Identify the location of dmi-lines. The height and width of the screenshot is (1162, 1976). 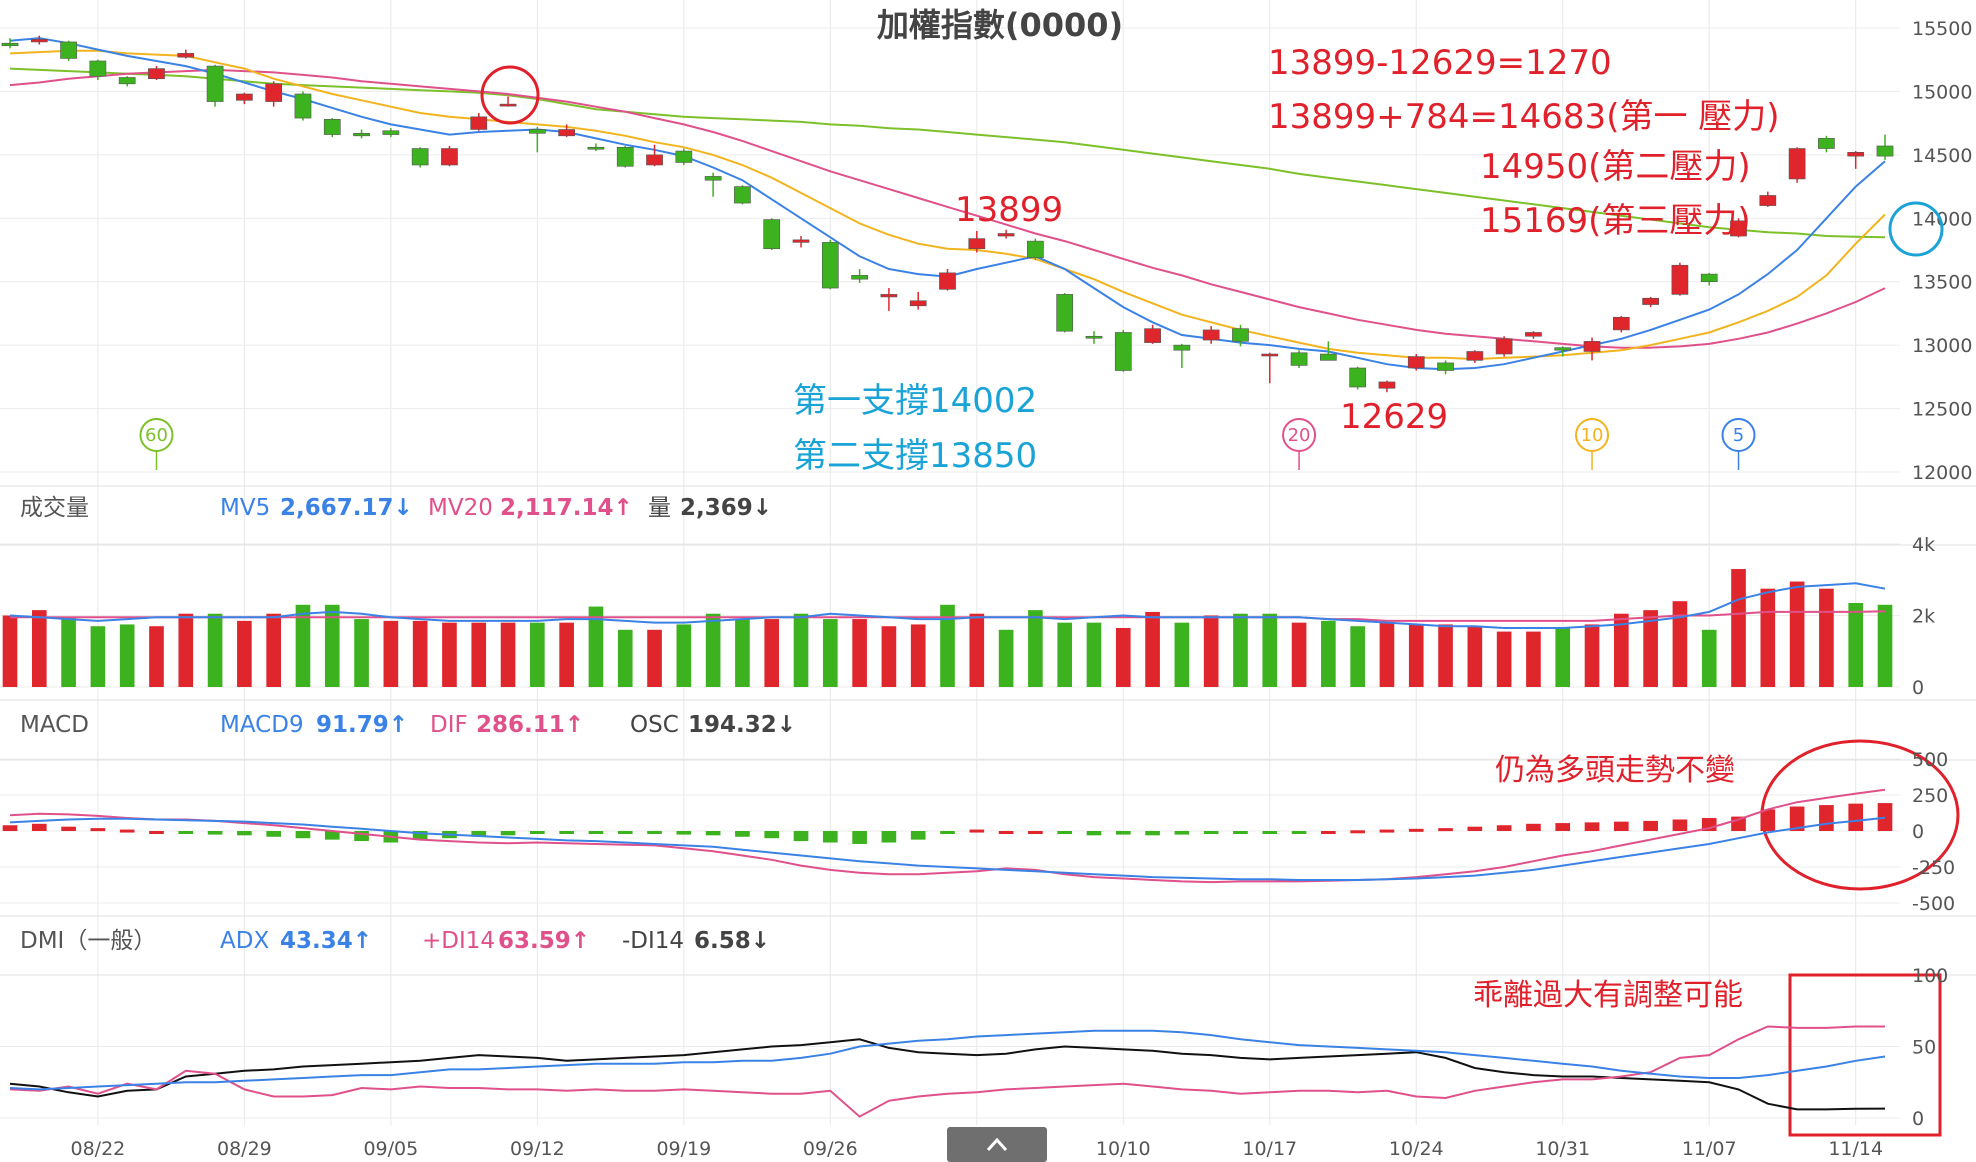
(947, 1071).